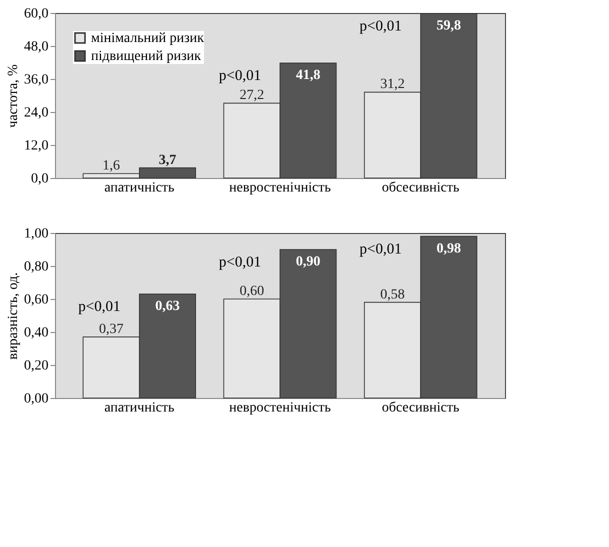 The image size is (609, 547). Describe the element at coordinates (36, 267) in the screenshot. I see `y-tick-label: 0,80` at that location.